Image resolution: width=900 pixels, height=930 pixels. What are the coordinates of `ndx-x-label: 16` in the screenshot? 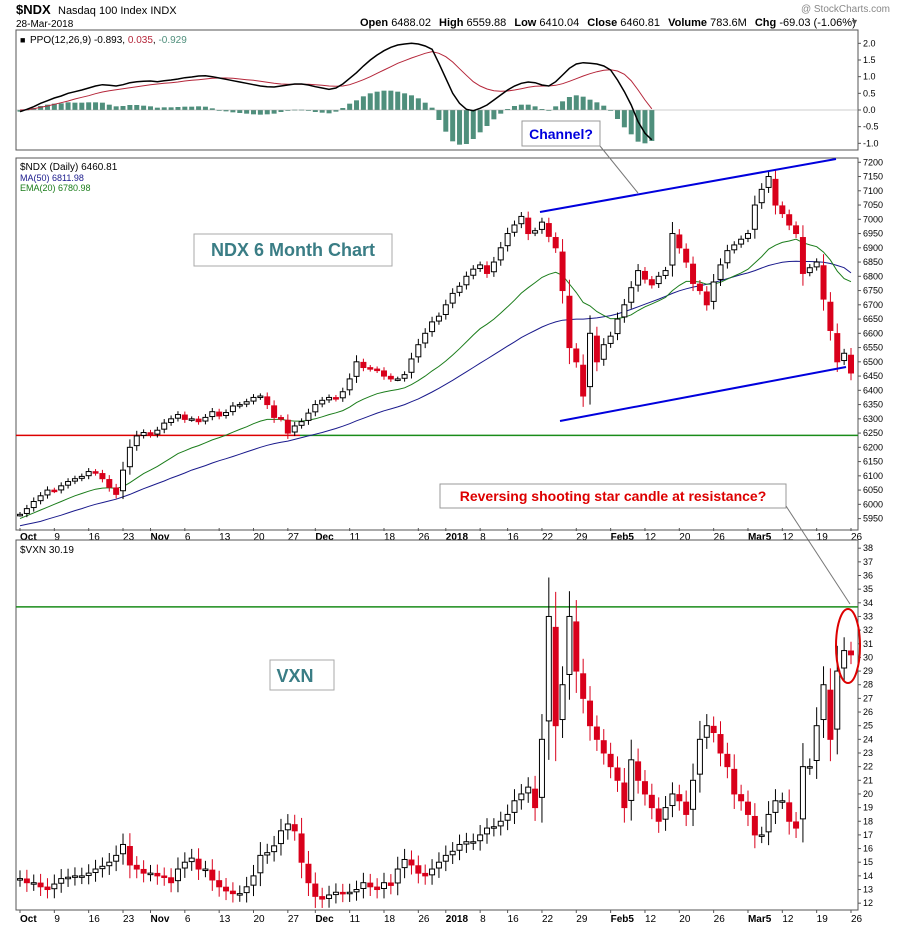 It's located at (95, 537).